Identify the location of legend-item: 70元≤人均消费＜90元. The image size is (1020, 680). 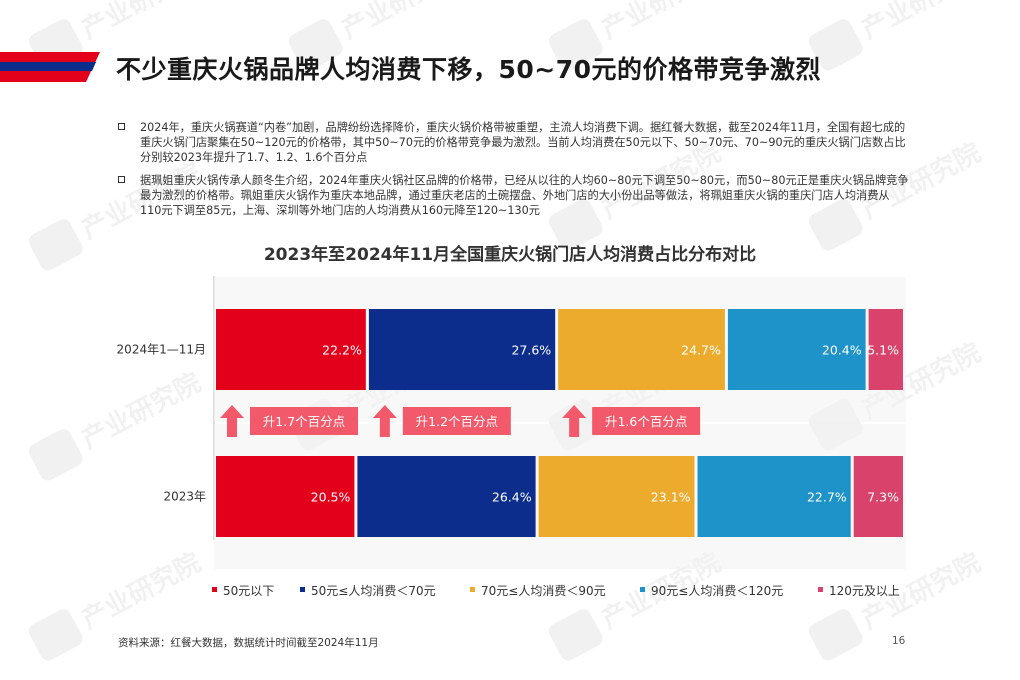
(538, 591).